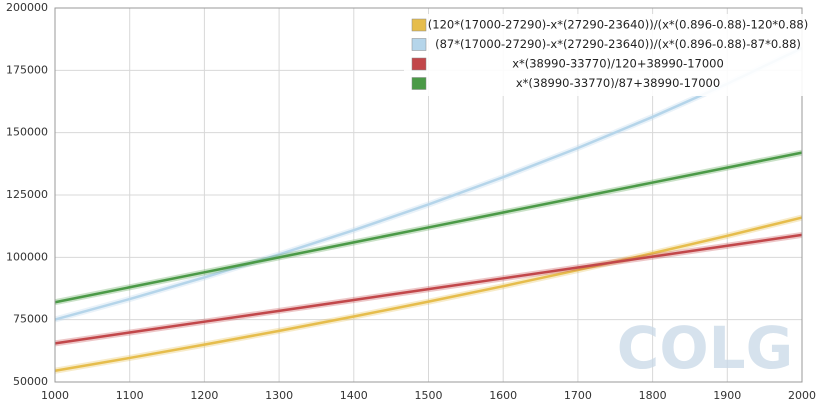  Describe the element at coordinates (27, 69) in the screenshot. I see `y-tick-label: 175000` at that location.